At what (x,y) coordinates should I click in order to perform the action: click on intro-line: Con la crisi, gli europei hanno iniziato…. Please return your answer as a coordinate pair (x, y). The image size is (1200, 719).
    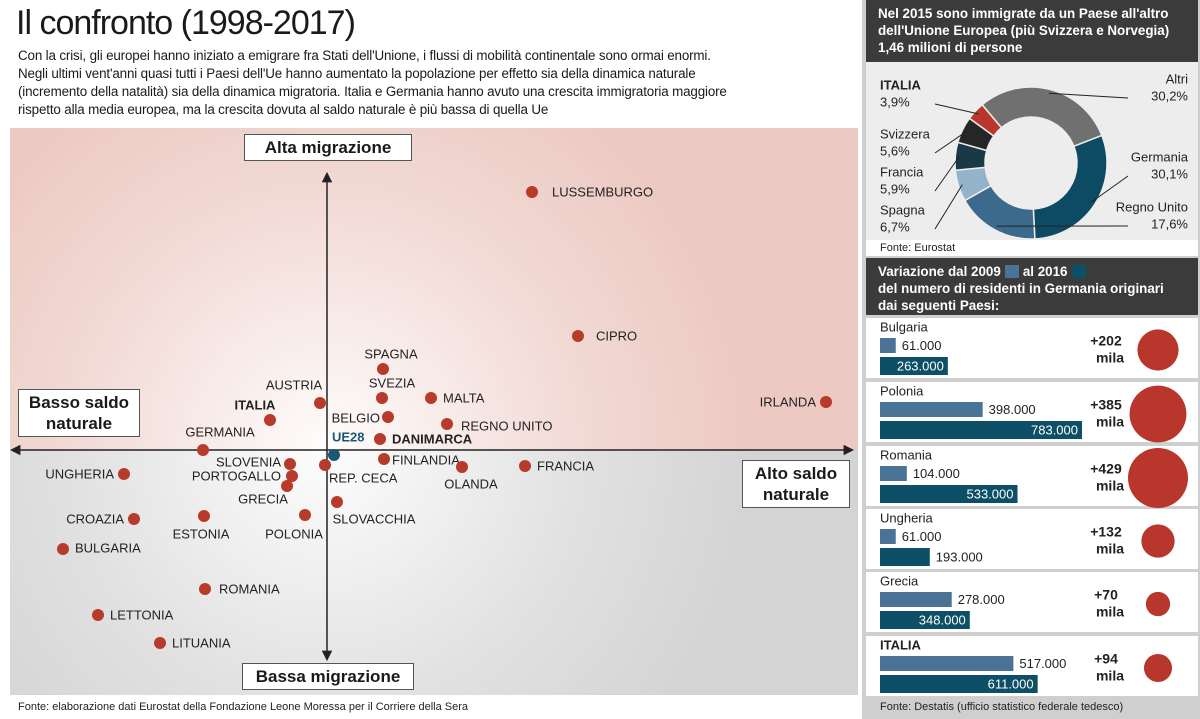
    Looking at the image, I should click on (364, 55).